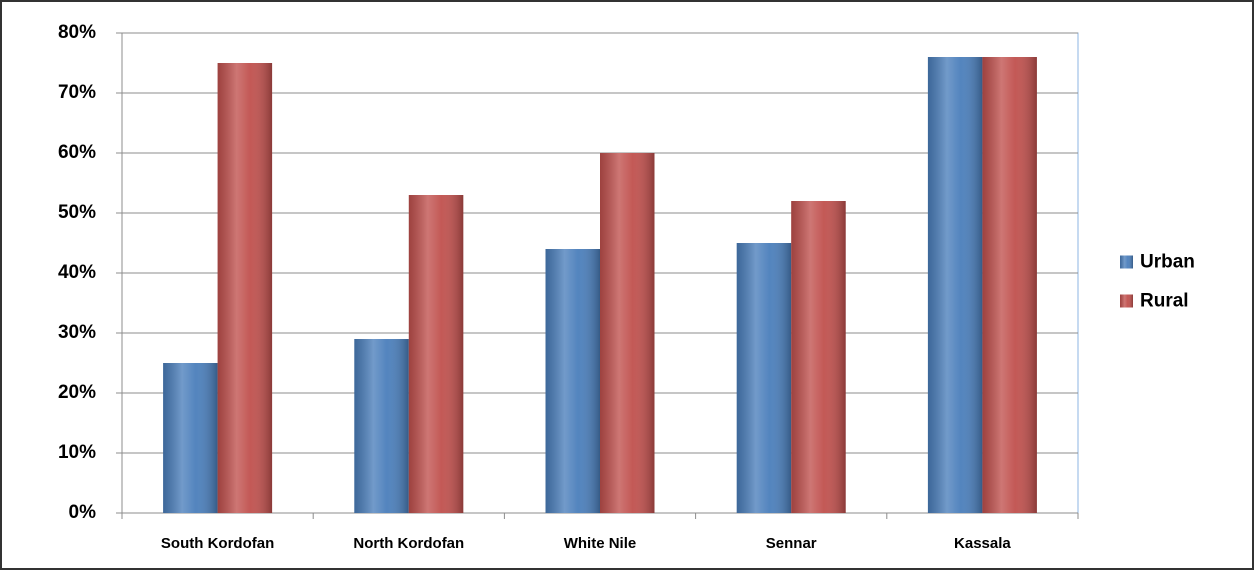 The height and width of the screenshot is (570, 1254). Describe the element at coordinates (408, 543) in the screenshot. I see `x-tick-label: North Kordofan` at that location.